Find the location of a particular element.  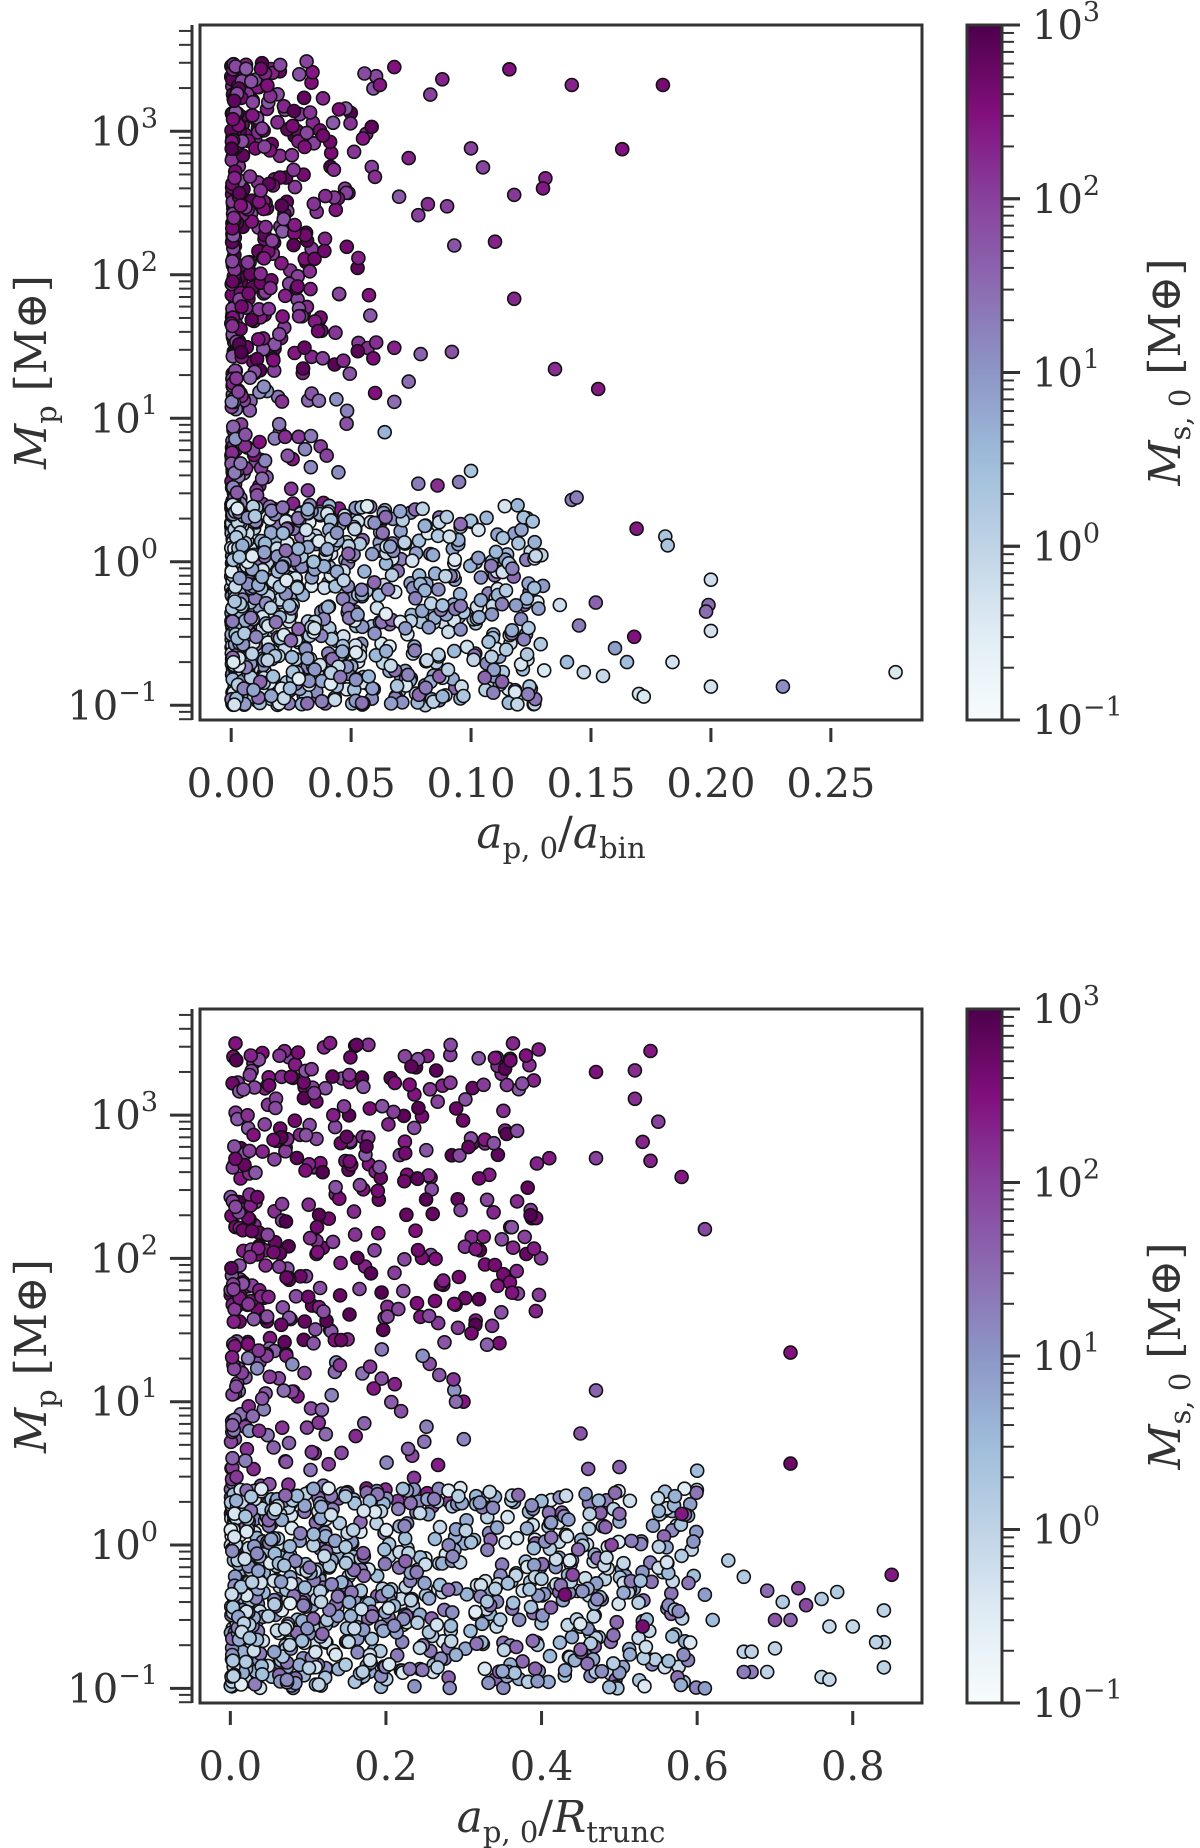

colorbar-top: 10−1 100 101 102 103 Ms, 0 [M⊕] is located at coordinates (1081, 372).